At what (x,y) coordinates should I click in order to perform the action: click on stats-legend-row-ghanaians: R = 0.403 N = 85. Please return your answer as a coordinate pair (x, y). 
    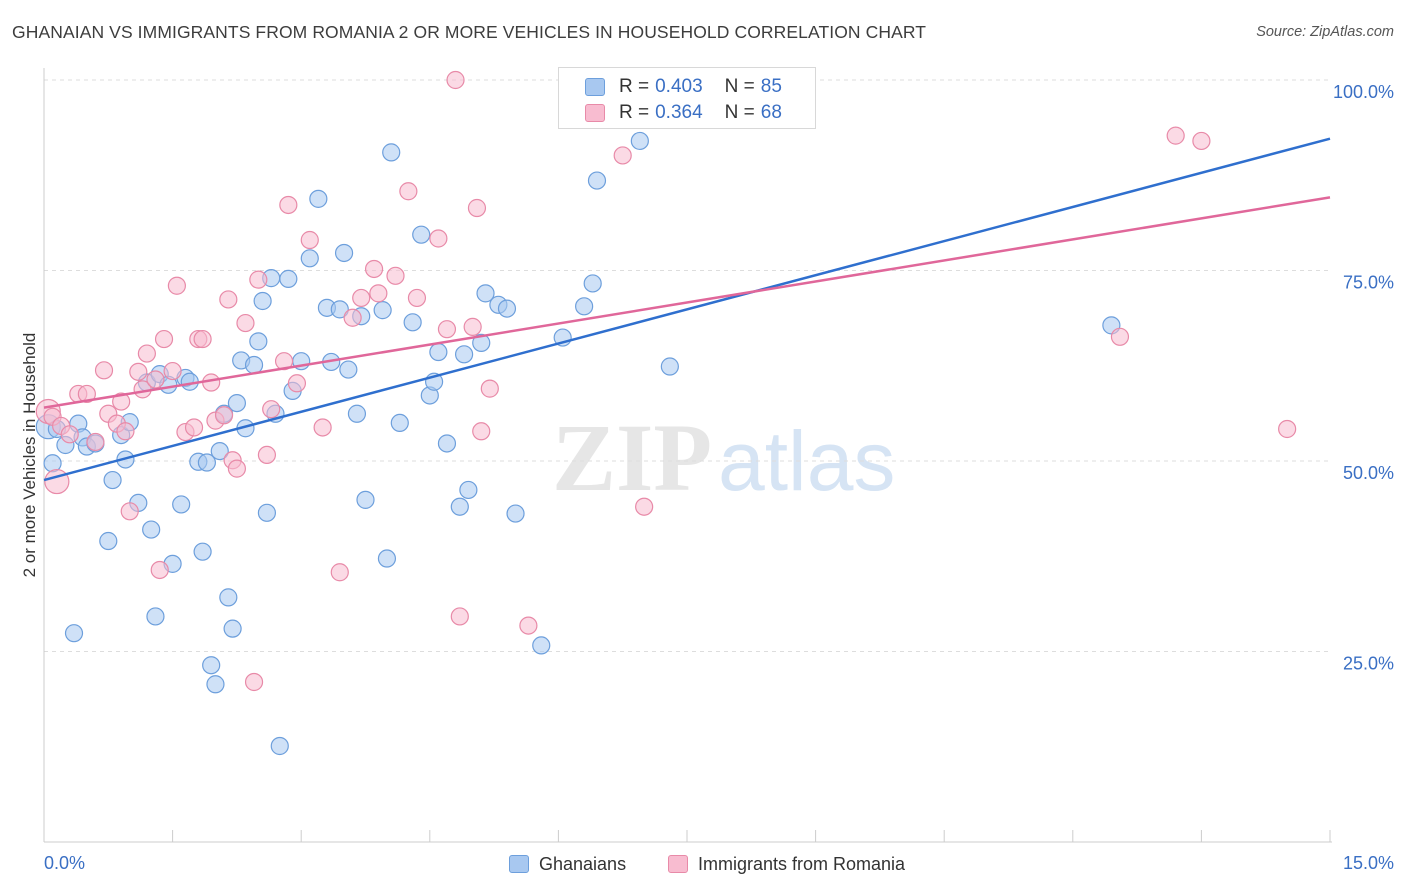
    Looking at the image, I should click on (683, 87).